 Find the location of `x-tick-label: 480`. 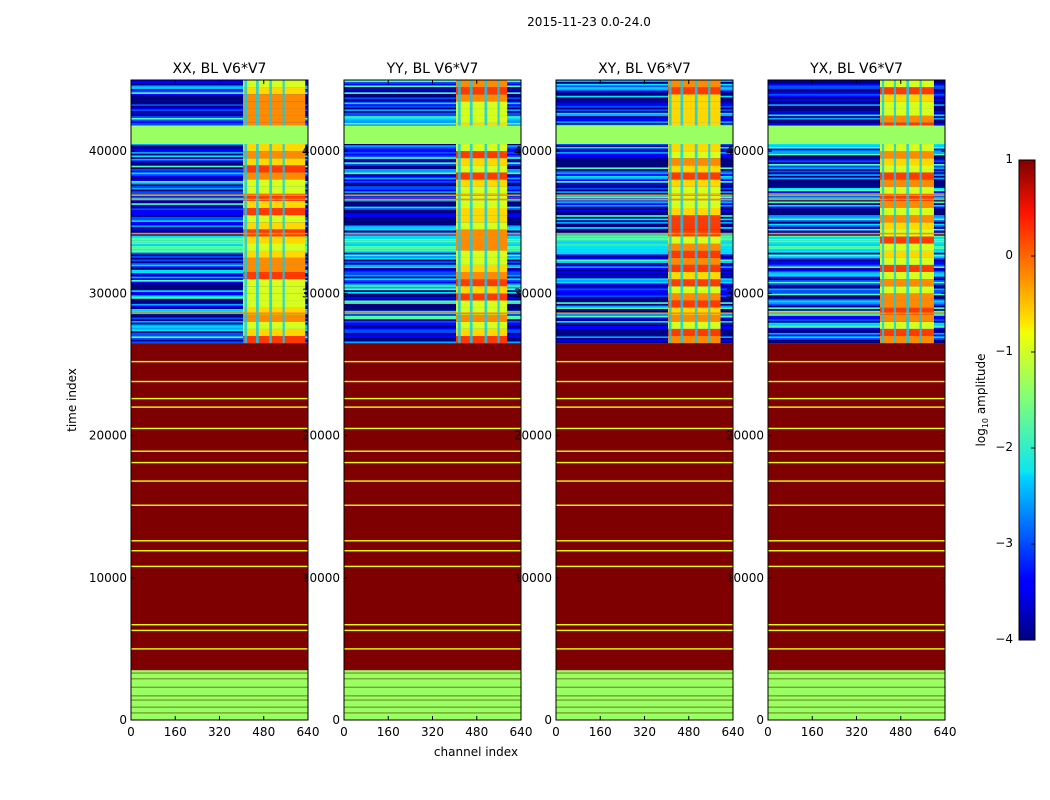

x-tick-label: 480 is located at coordinates (476, 732).